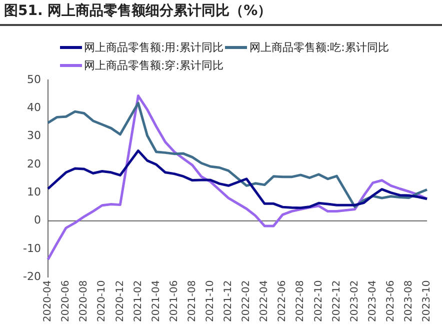 This screenshot has height=327, width=442. I want to click on x-tick-label: 2022-08, so click(300, 301).